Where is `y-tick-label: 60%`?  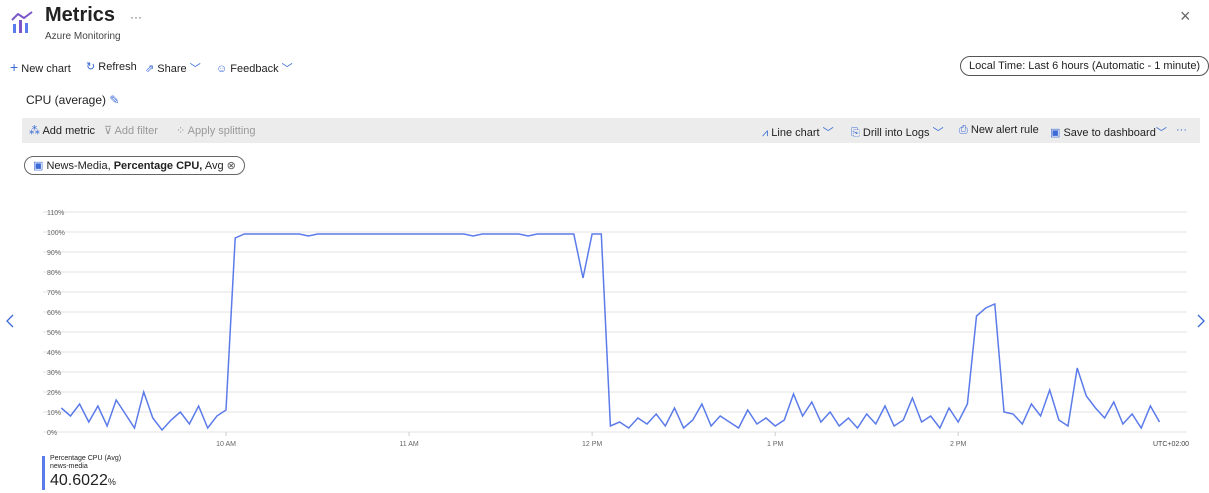 y-tick-label: 60% is located at coordinates (54, 313).